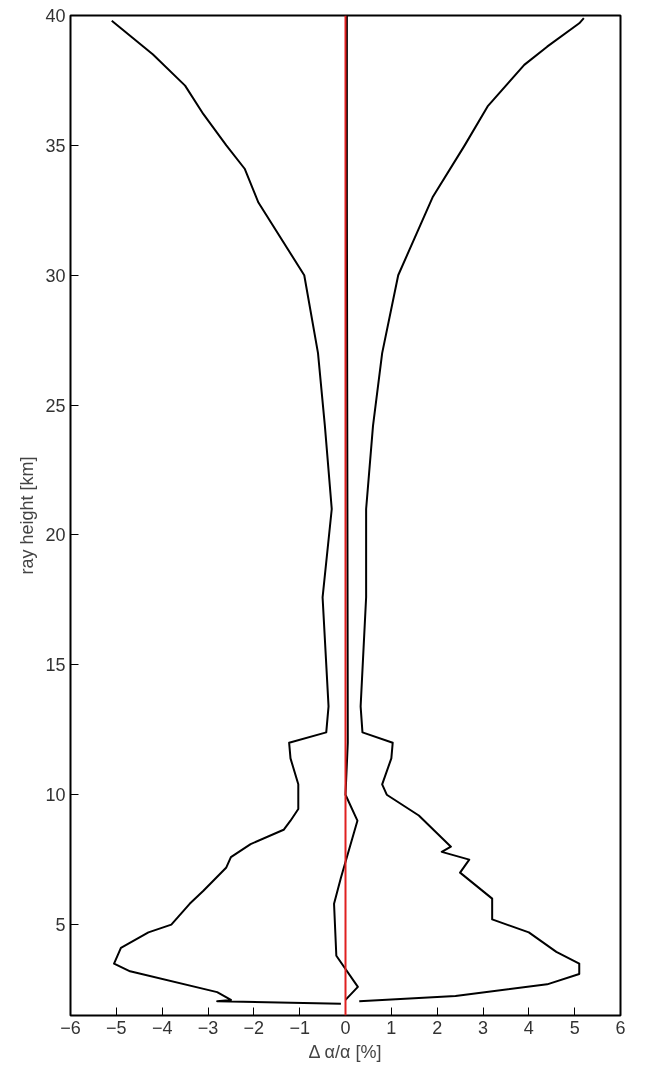  What do you see at coordinates (574, 1027) in the screenshot?
I see `x-tick-label: 5` at bounding box center [574, 1027].